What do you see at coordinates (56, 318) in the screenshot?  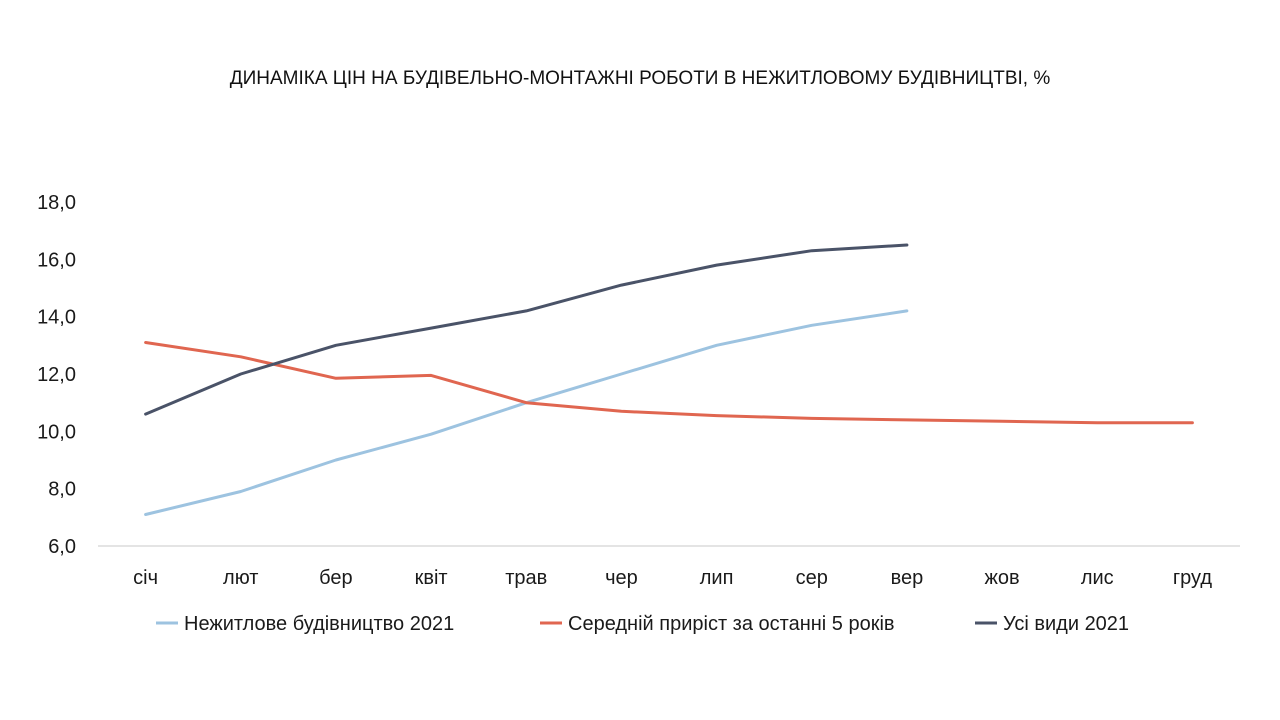 I see `y-tick-label: 14,0` at bounding box center [56, 318].